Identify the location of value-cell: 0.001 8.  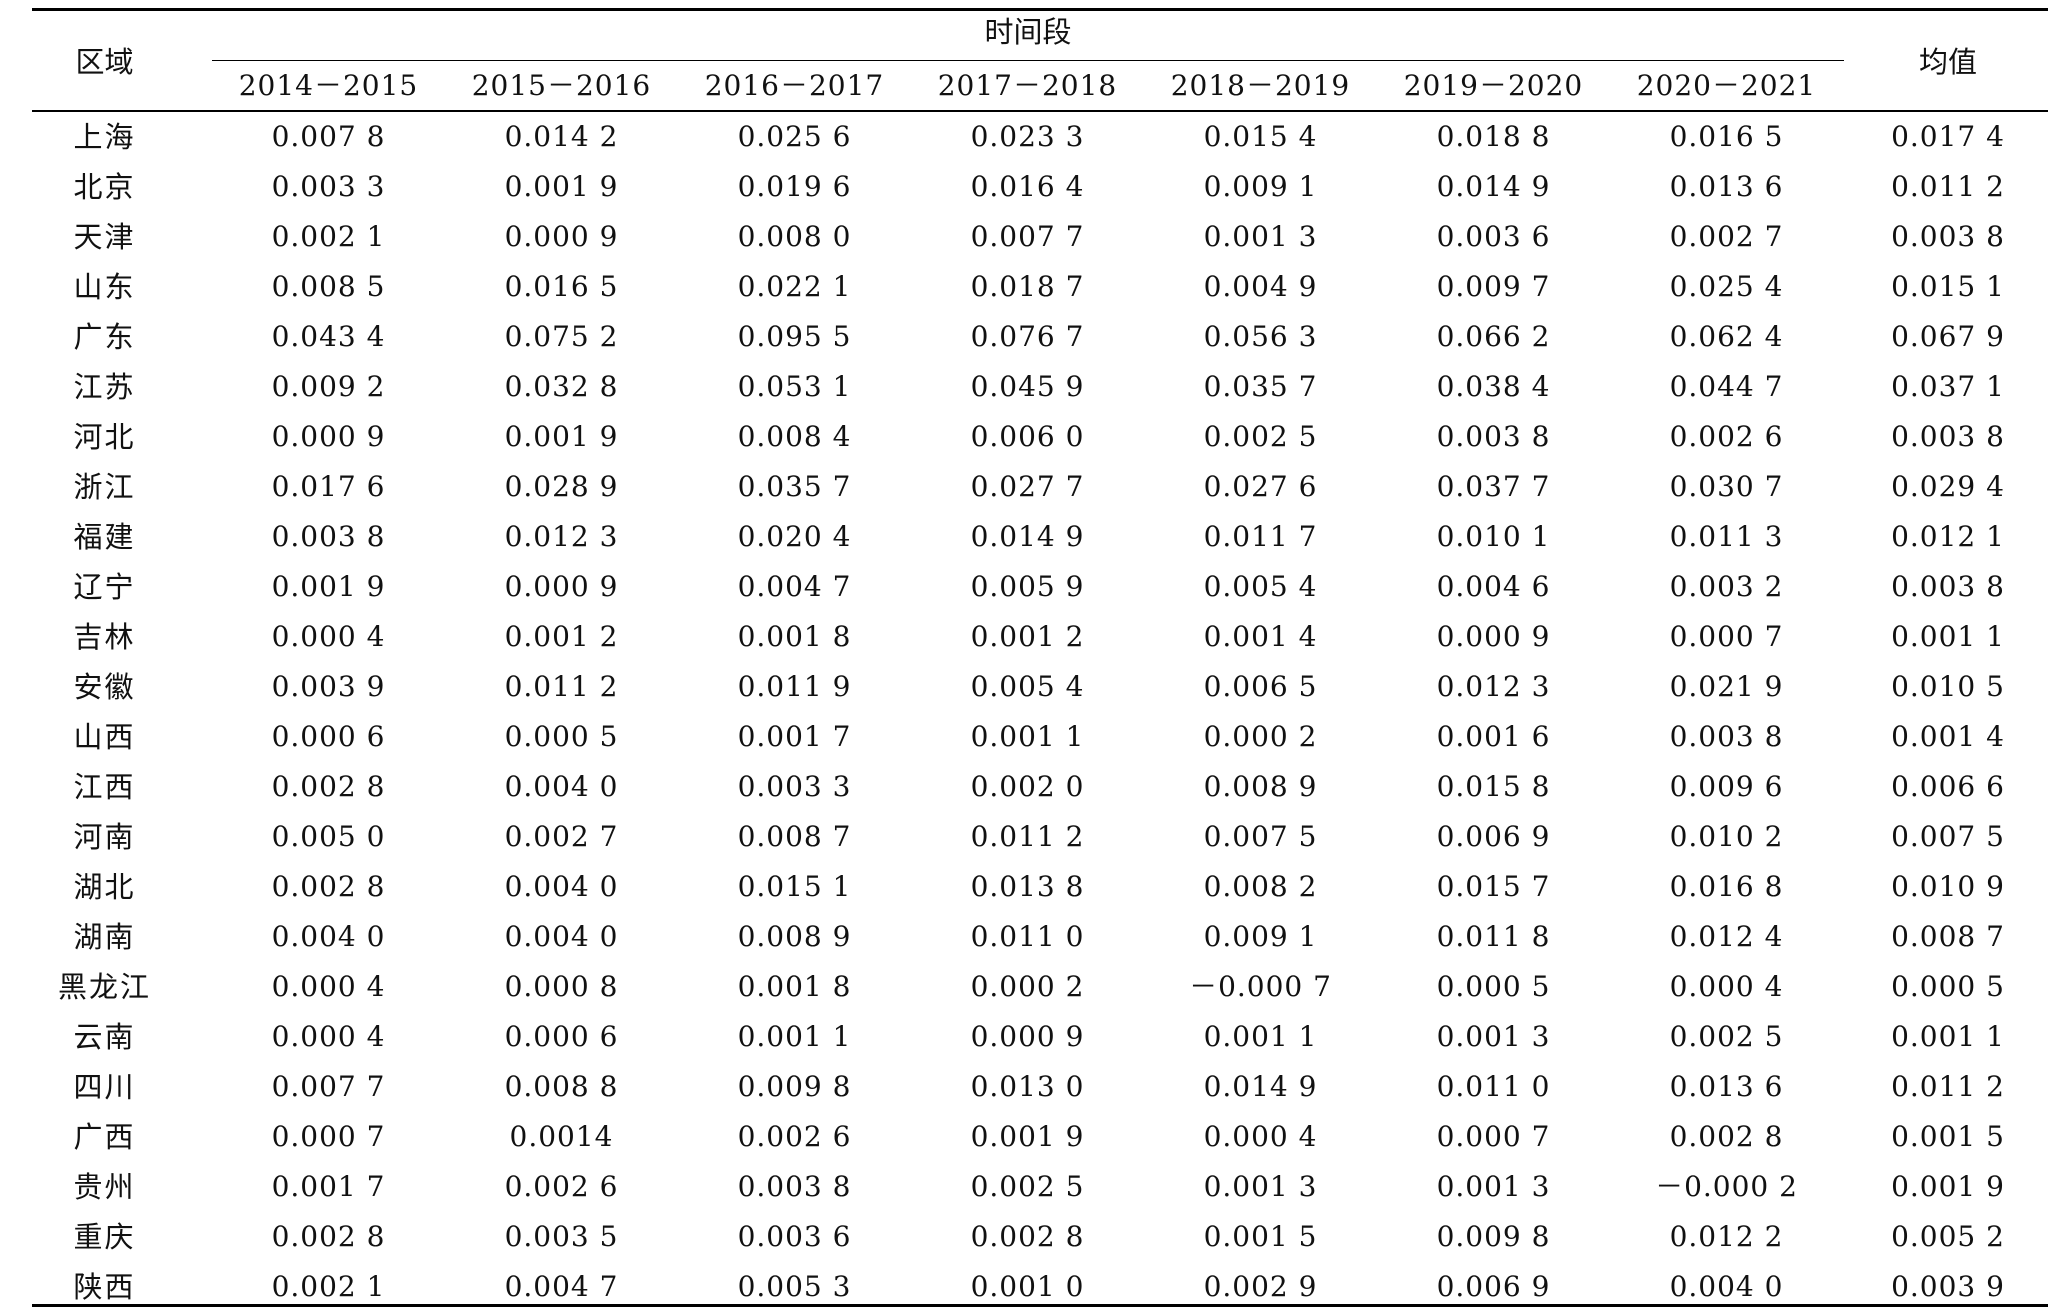
(794, 986).